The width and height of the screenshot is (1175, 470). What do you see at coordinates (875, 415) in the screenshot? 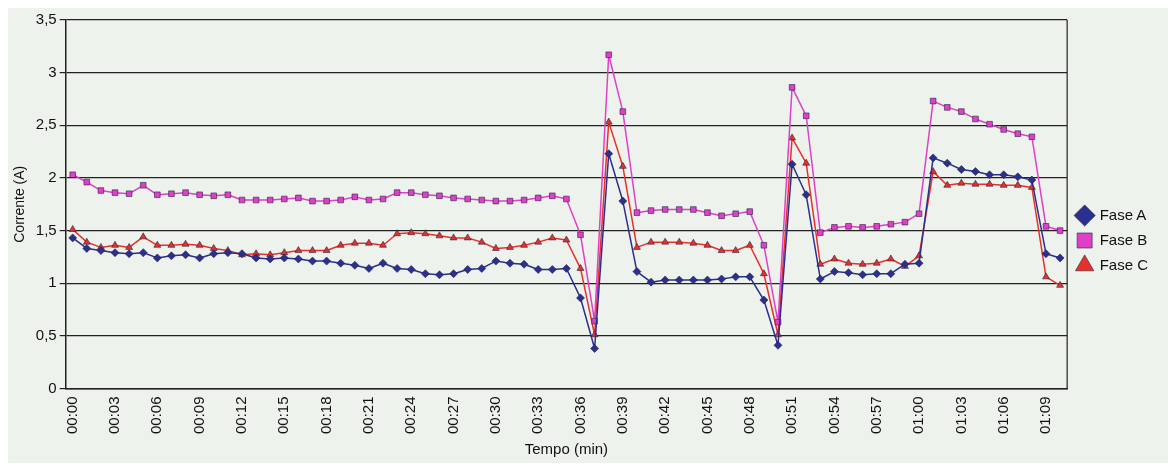
I see `x-tick-label: 00:57` at bounding box center [875, 415].